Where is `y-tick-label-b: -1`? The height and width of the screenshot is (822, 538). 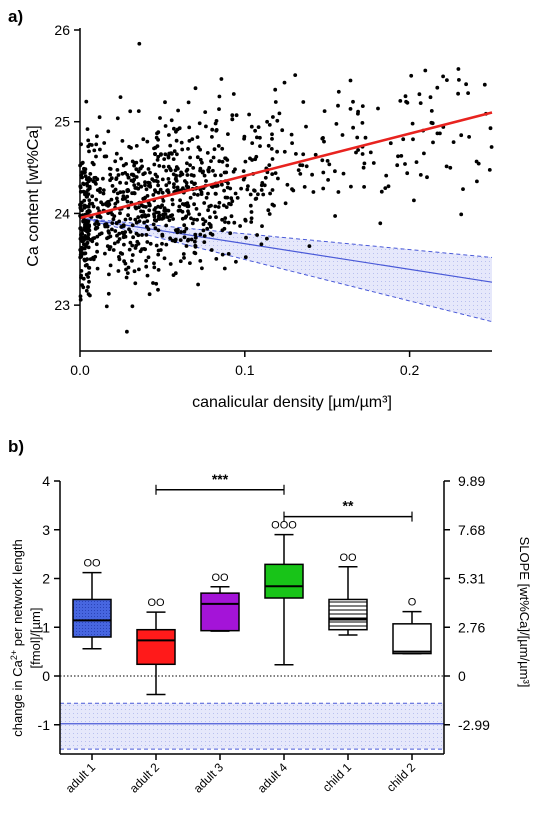 y-tick-label-b: -1 is located at coordinates (44, 725).